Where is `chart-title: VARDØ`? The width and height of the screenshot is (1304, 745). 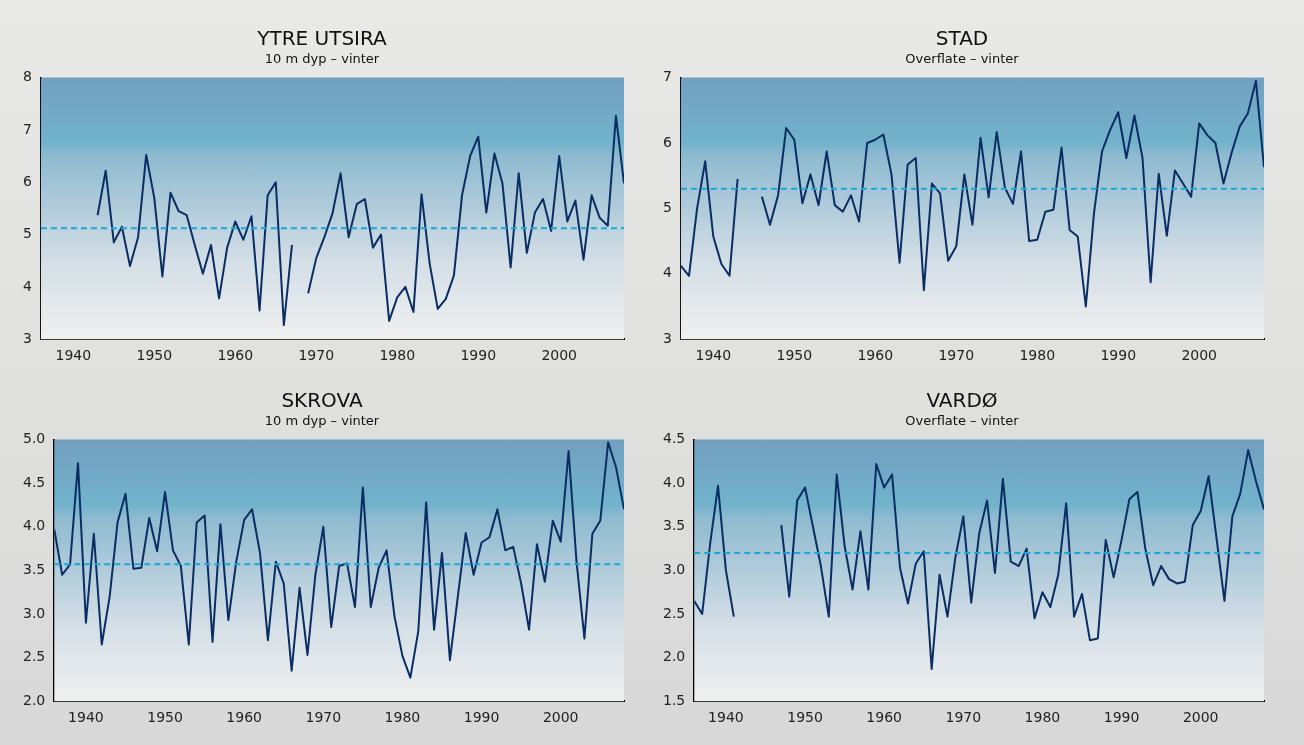 chart-title: VARDØ is located at coordinates (962, 400).